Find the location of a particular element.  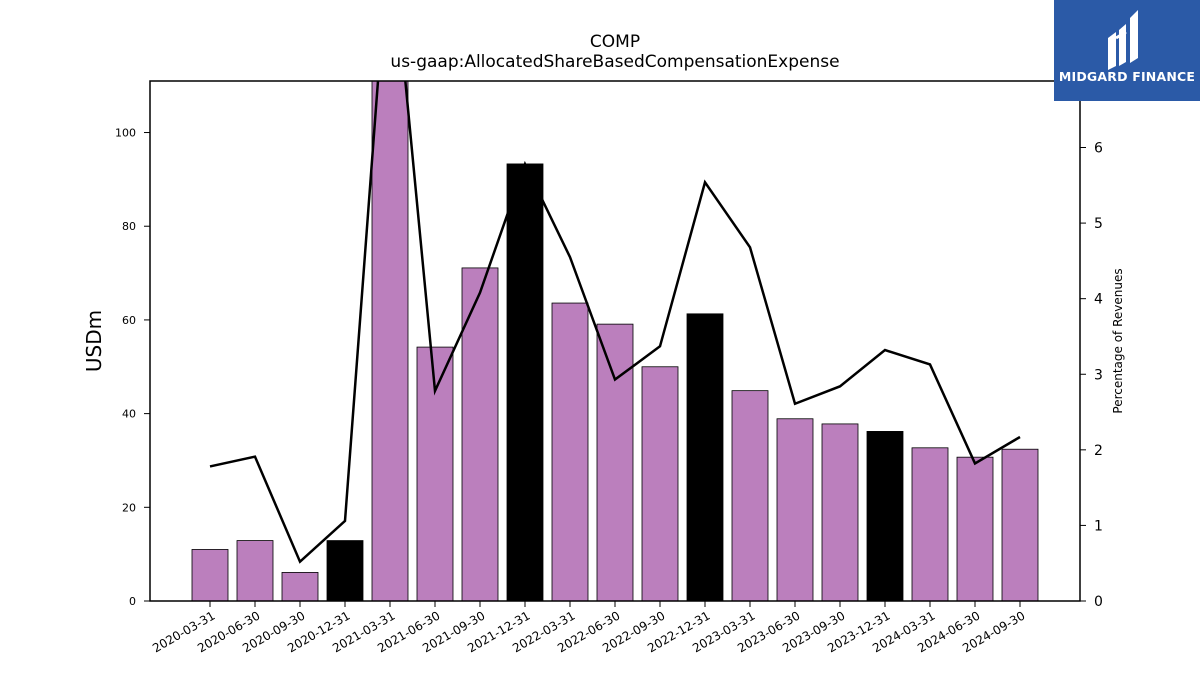

y2-tick-label: 0 is located at coordinates (1098, 602).